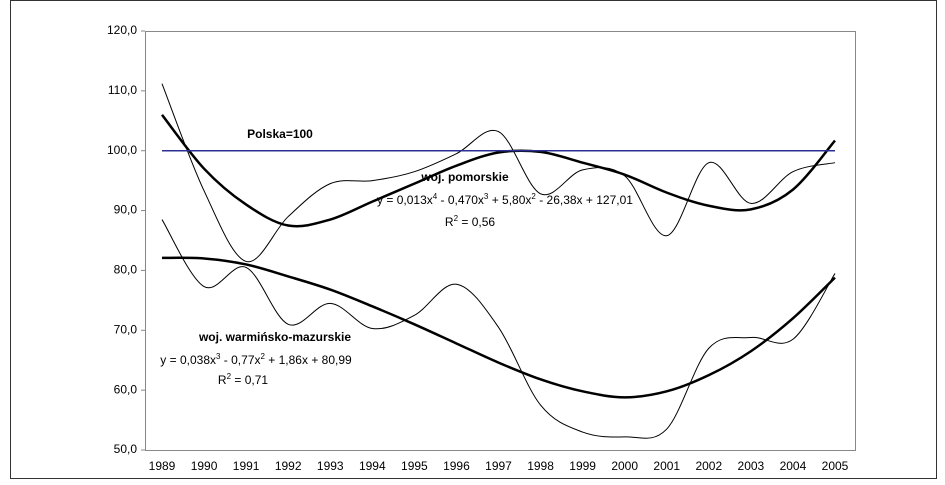 The width and height of the screenshot is (945, 485). What do you see at coordinates (456, 466) in the screenshot?
I see `x-tick-label: 1996` at bounding box center [456, 466].